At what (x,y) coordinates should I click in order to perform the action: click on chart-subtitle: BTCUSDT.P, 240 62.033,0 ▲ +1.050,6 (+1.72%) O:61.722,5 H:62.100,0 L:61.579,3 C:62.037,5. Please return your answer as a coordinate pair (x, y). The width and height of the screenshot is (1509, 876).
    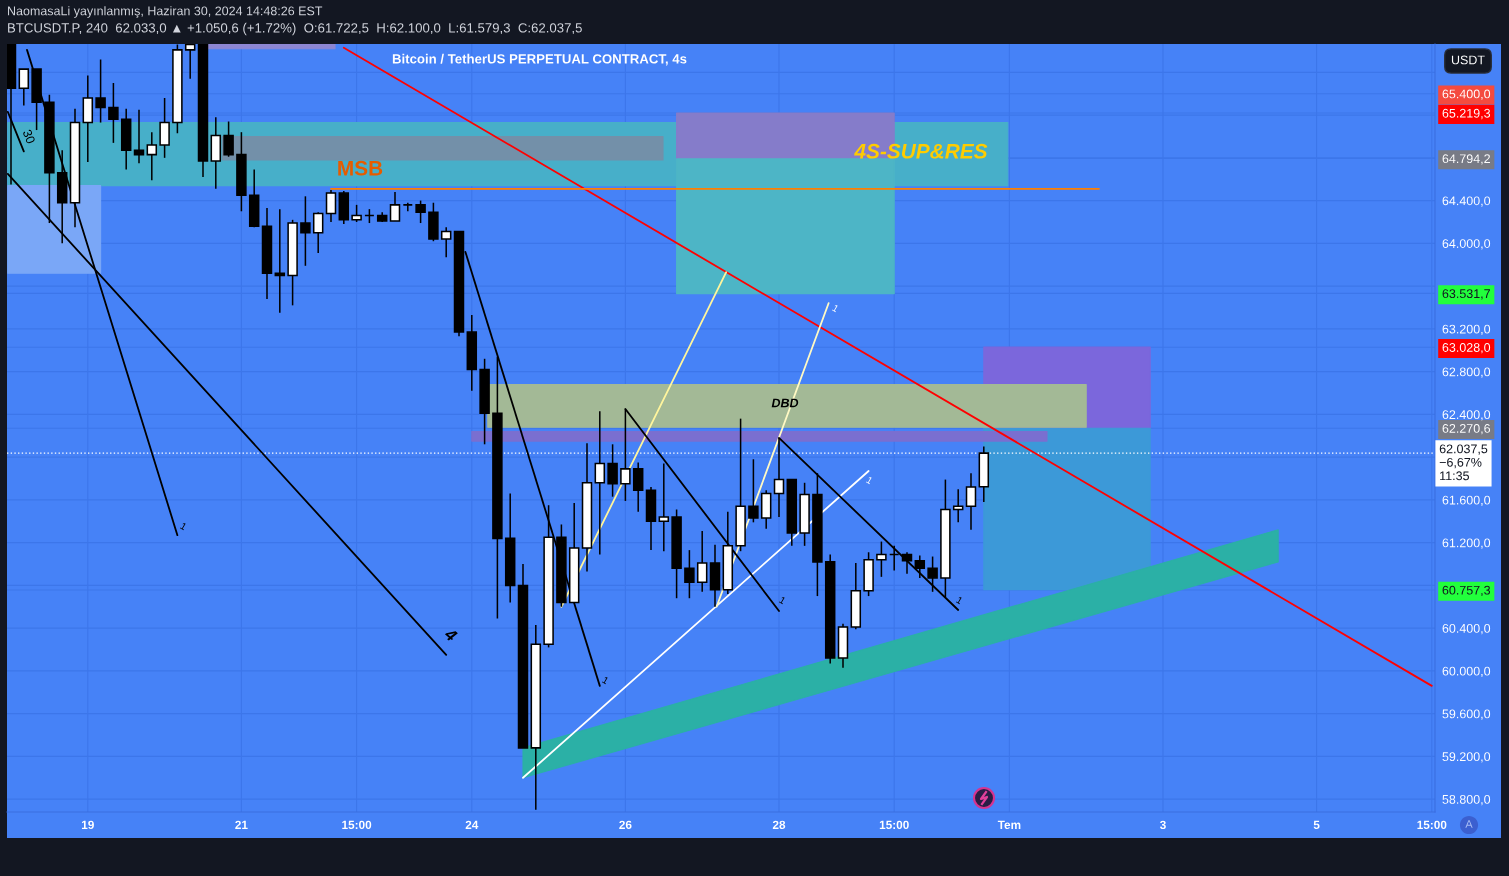
    Looking at the image, I should click on (295, 29).